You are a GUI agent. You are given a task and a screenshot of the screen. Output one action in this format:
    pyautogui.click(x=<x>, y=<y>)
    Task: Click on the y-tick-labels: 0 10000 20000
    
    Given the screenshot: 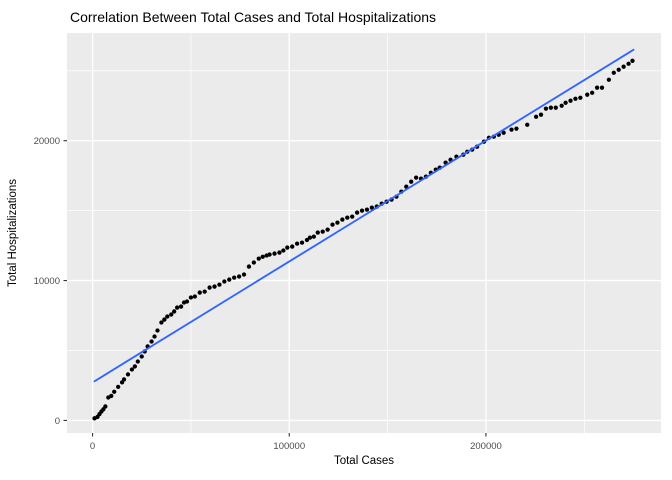 What is the action you would take?
    pyautogui.click(x=47, y=281)
    